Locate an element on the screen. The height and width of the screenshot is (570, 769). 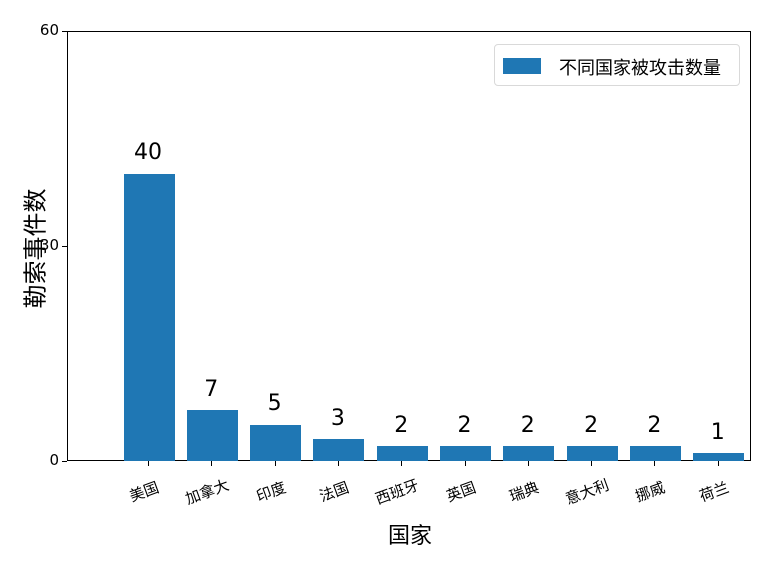
y-tick-label: 60 is located at coordinates (49, 30).